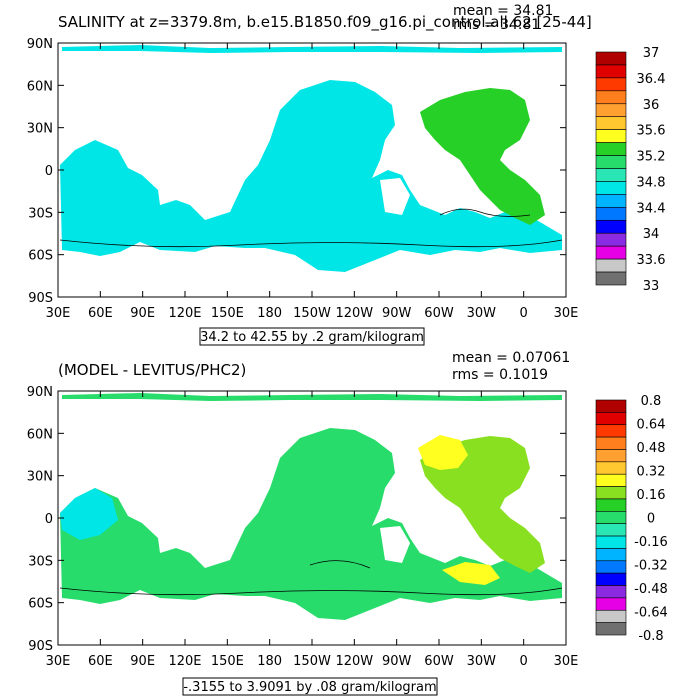 Image resolution: width=700 pixels, height=700 pixels. What do you see at coordinates (269, 661) in the screenshot?
I see `x-tick-label: 180` at bounding box center [269, 661].